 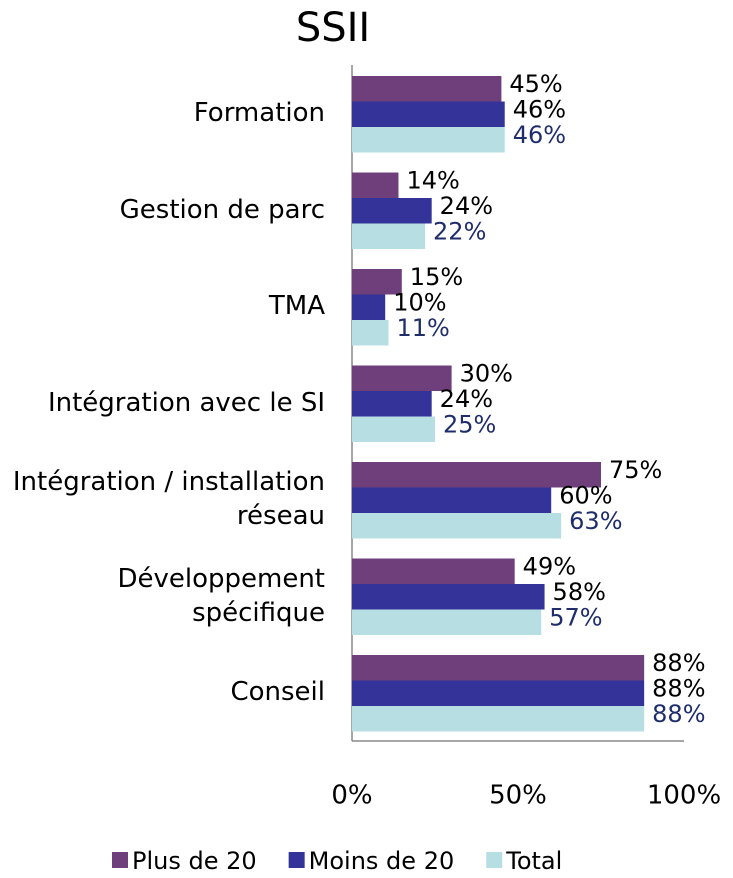 What do you see at coordinates (635, 470) in the screenshot?
I see `data-label: 75%` at bounding box center [635, 470].